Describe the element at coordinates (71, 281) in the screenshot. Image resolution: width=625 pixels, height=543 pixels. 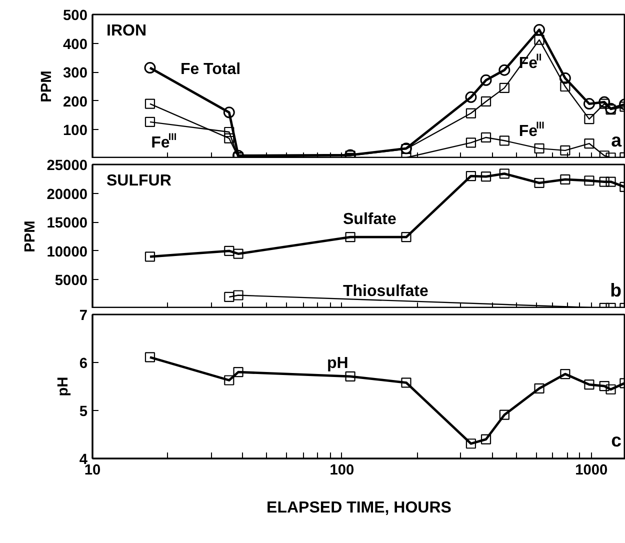
I see `y-tick-label: 5000` at that location.